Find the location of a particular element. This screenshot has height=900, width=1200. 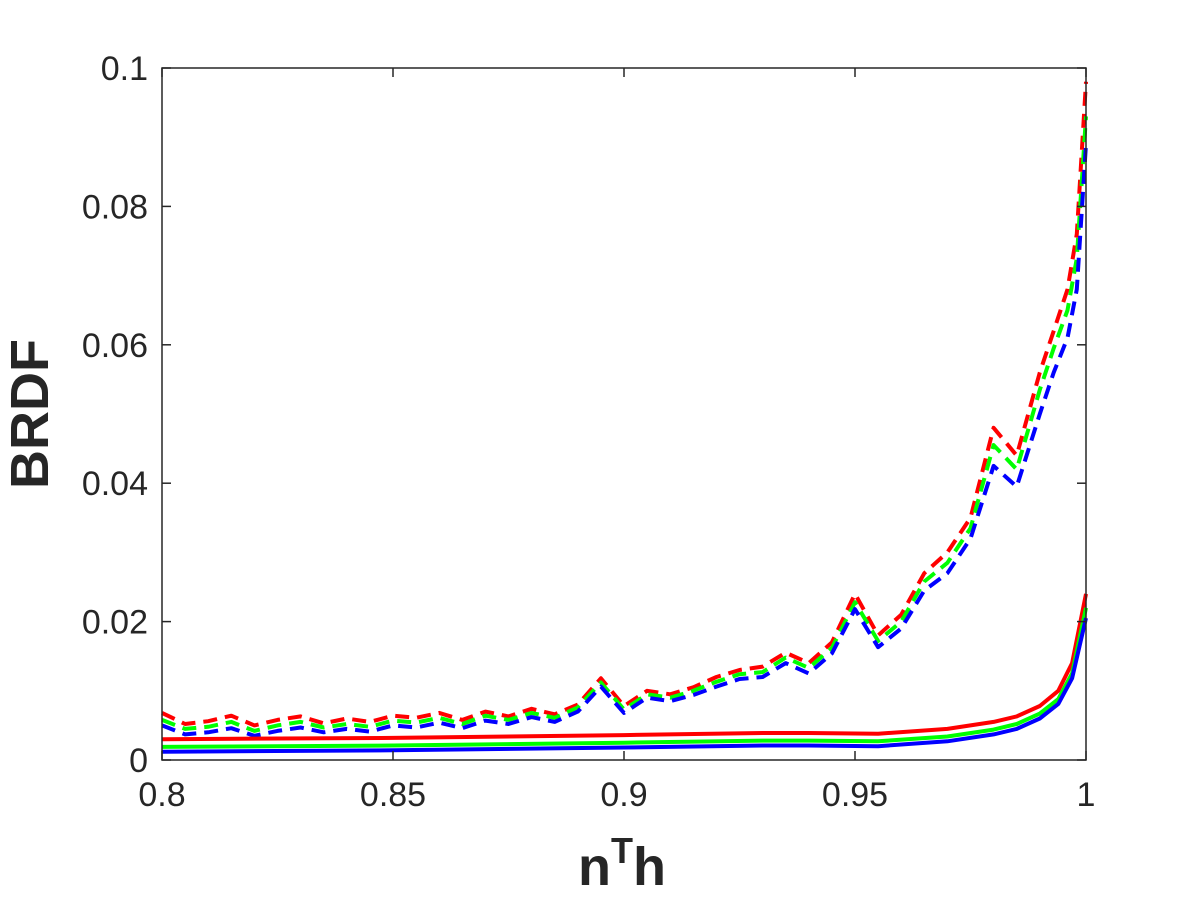

y-tick-label: 0.08 is located at coordinates (115, 207).